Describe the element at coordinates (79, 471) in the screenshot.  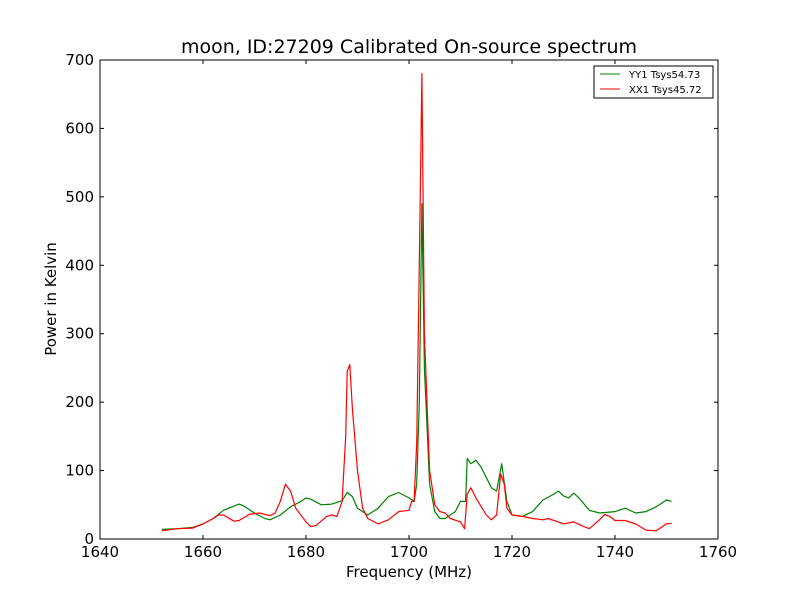
I see `y-tick-label: 100` at that location.